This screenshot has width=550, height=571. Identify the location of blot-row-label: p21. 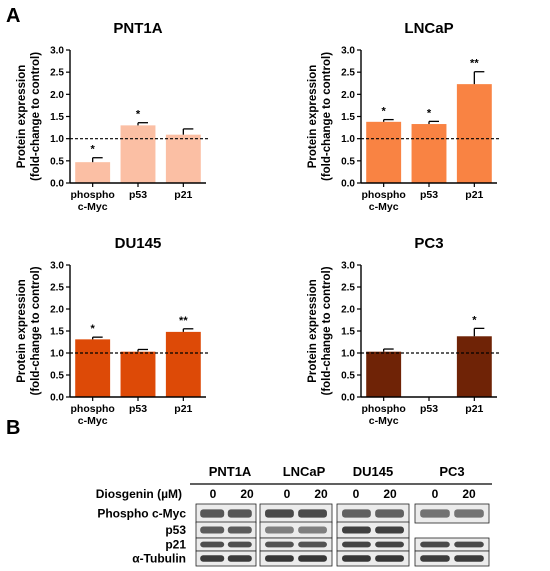
(175, 545).